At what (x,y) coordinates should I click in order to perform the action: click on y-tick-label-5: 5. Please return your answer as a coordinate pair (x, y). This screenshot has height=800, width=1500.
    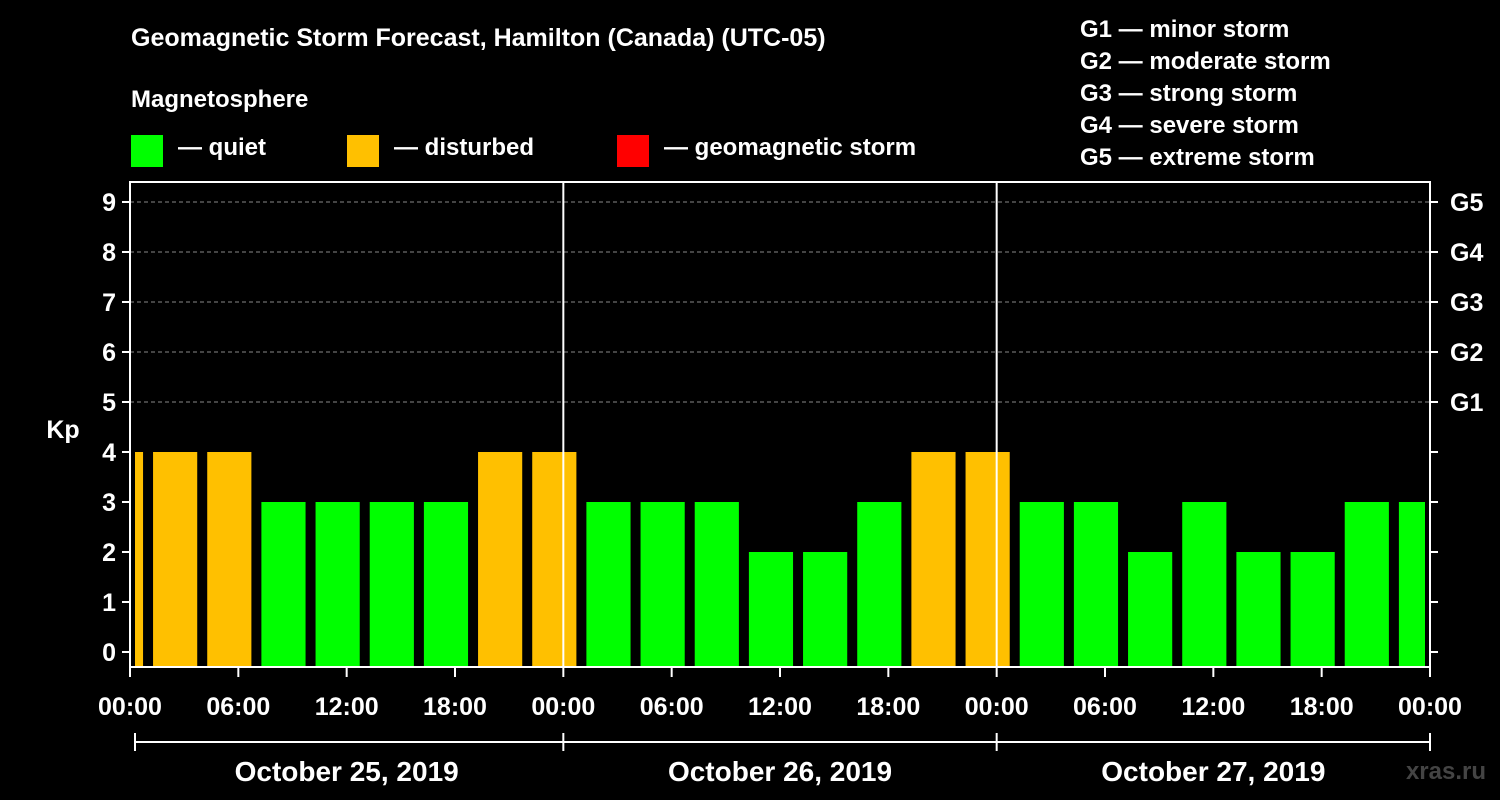
    Looking at the image, I should click on (109, 403).